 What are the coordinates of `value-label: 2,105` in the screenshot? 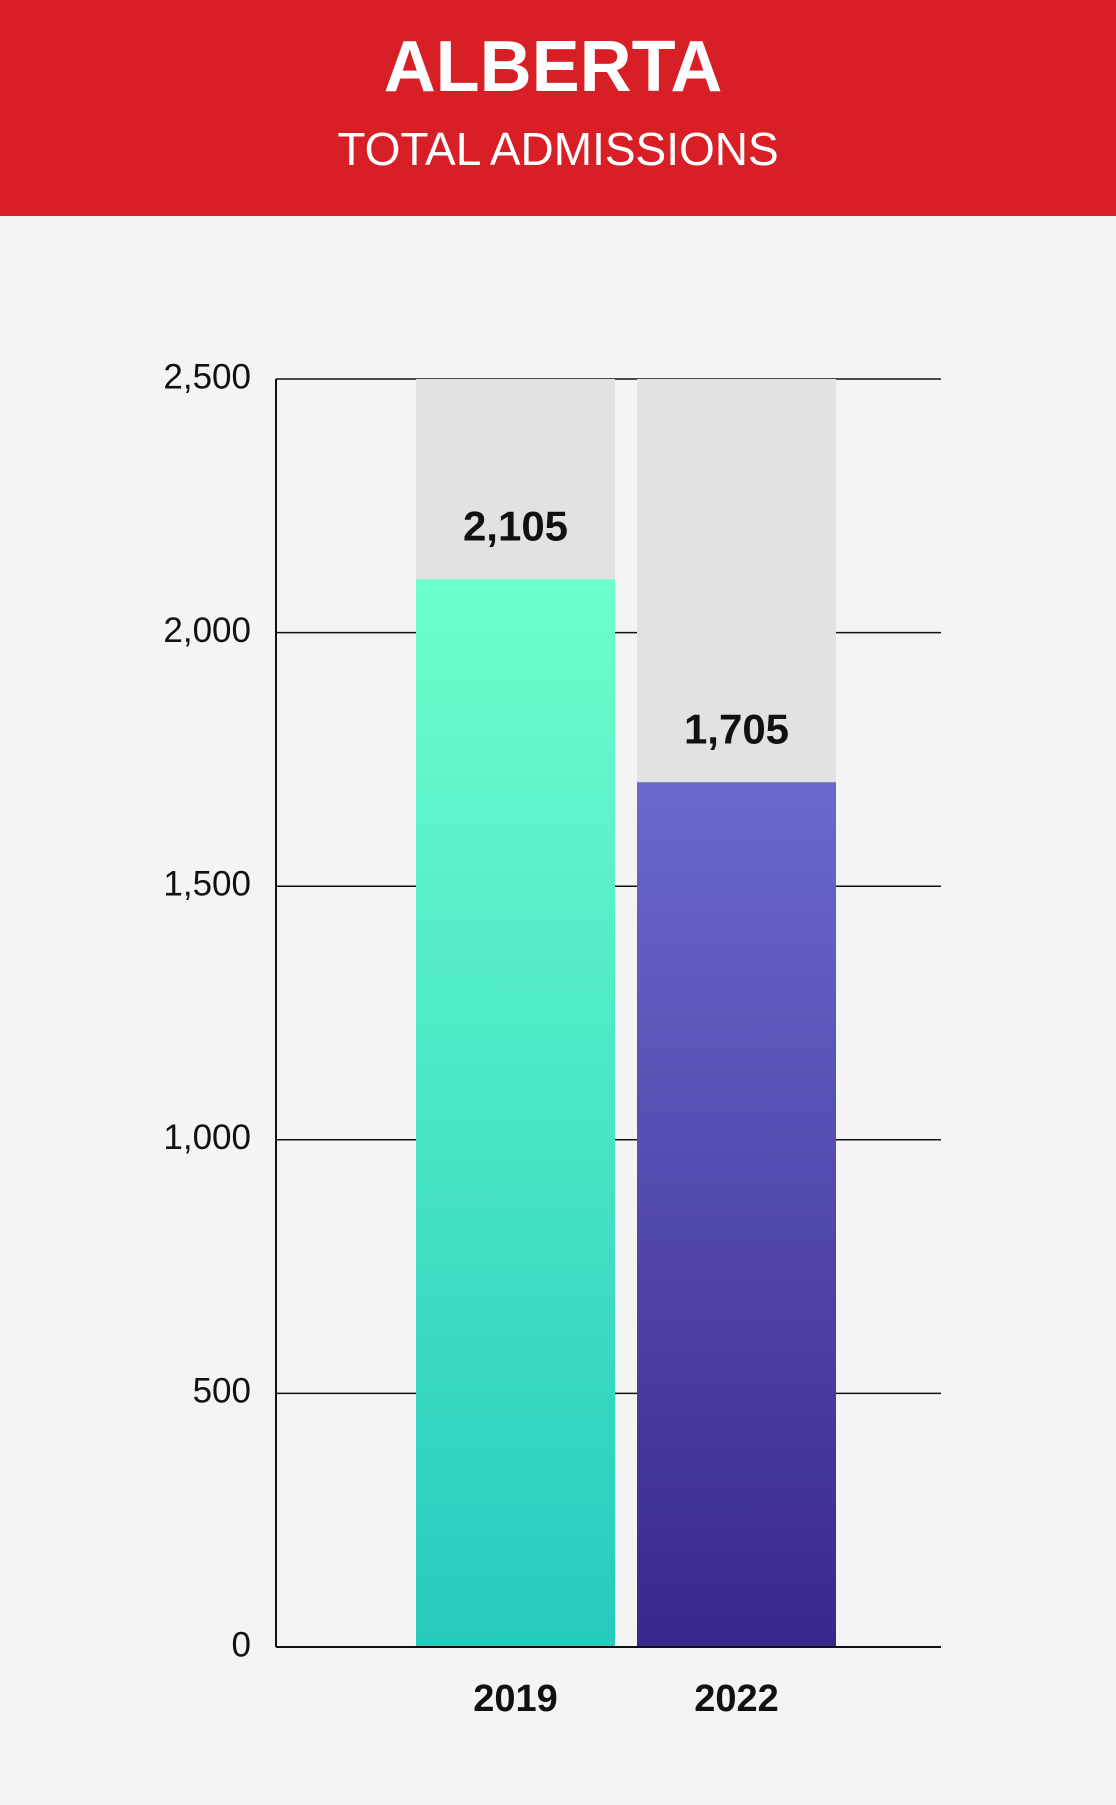 It's located at (515, 525).